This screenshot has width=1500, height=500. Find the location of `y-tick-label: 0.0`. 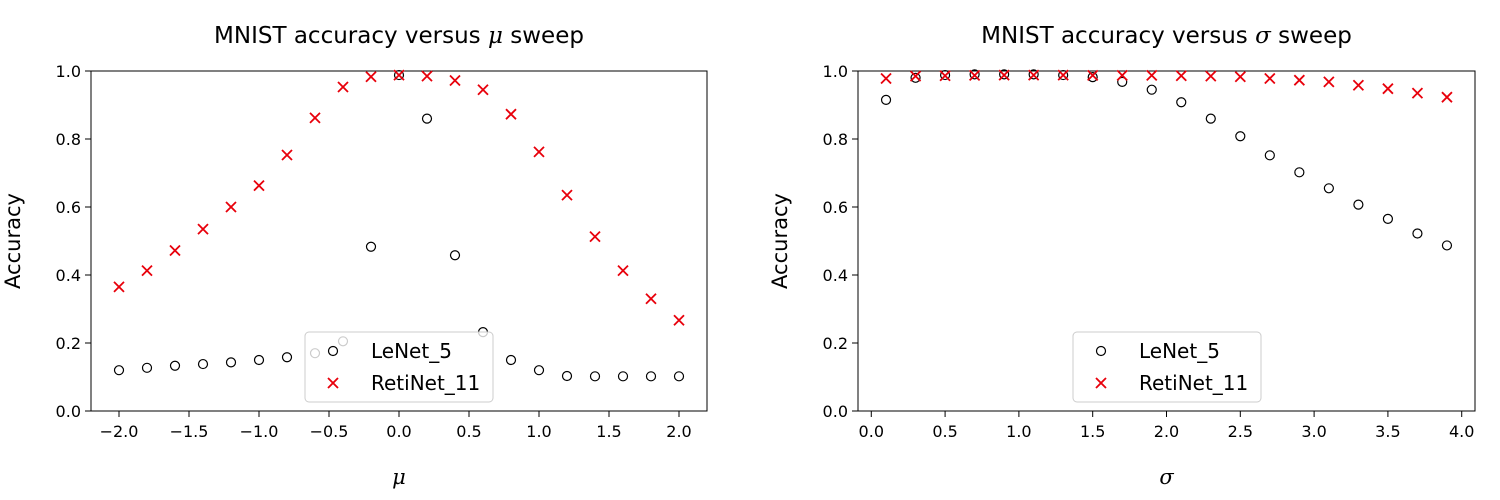

y-tick-label: 0.0 is located at coordinates (835, 411).